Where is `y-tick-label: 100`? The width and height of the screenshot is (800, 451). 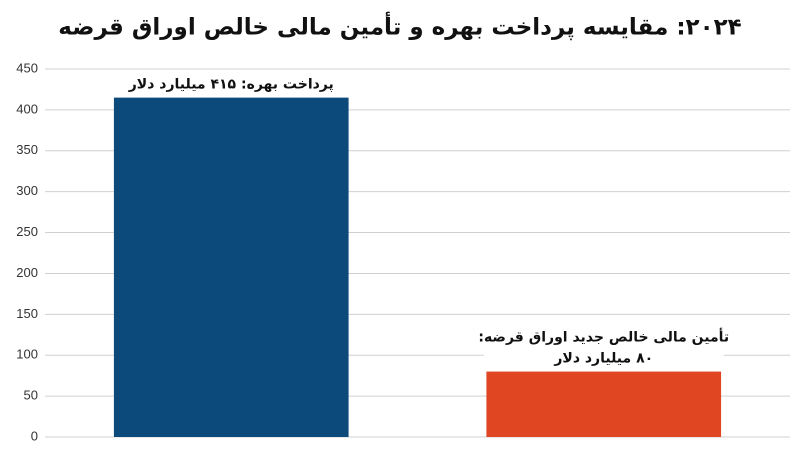 y-tick-label: 100 is located at coordinates (27, 354).